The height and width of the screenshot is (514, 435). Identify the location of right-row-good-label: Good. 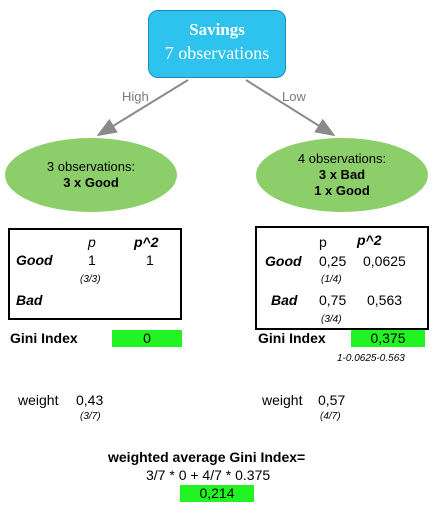
(283, 261).